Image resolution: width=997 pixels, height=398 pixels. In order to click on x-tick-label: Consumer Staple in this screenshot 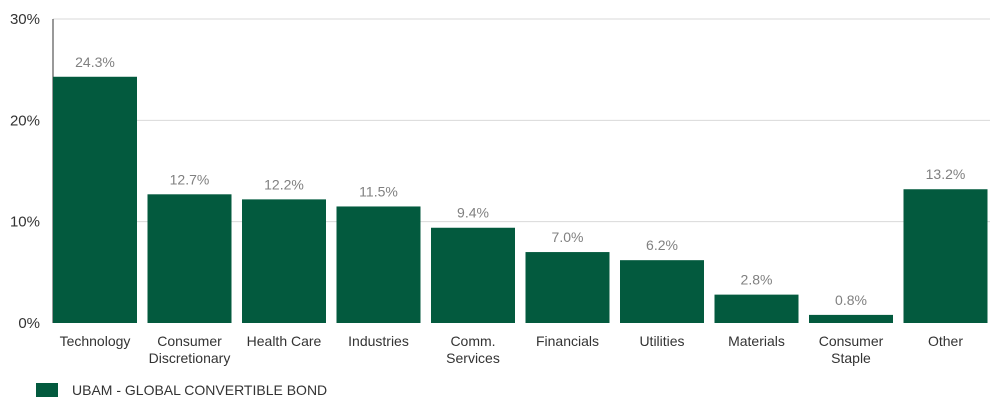, I will do `click(851, 349)`.